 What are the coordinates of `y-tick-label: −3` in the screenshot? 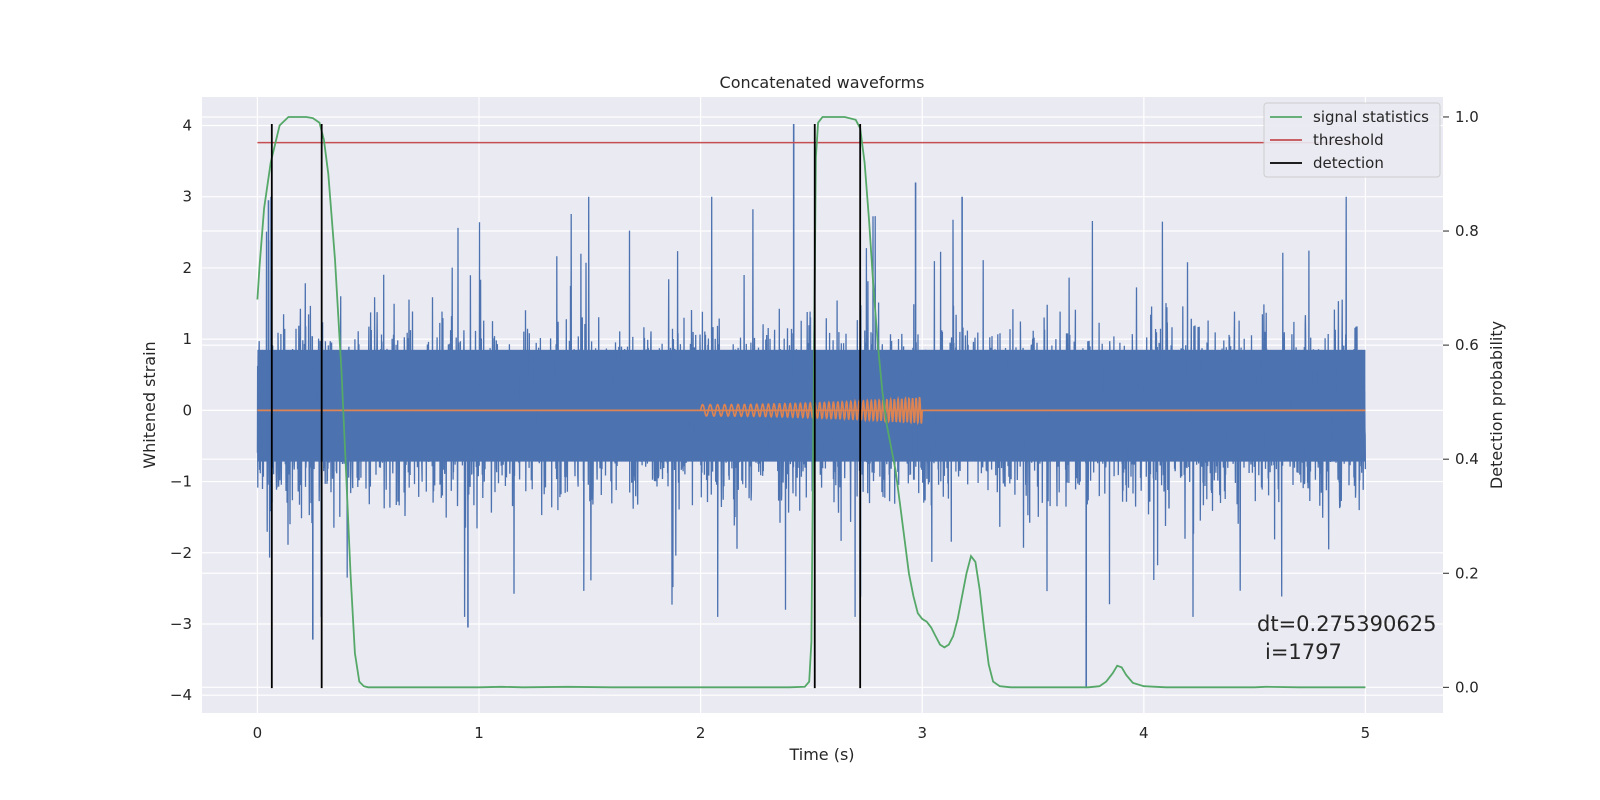 It's located at (181, 624).